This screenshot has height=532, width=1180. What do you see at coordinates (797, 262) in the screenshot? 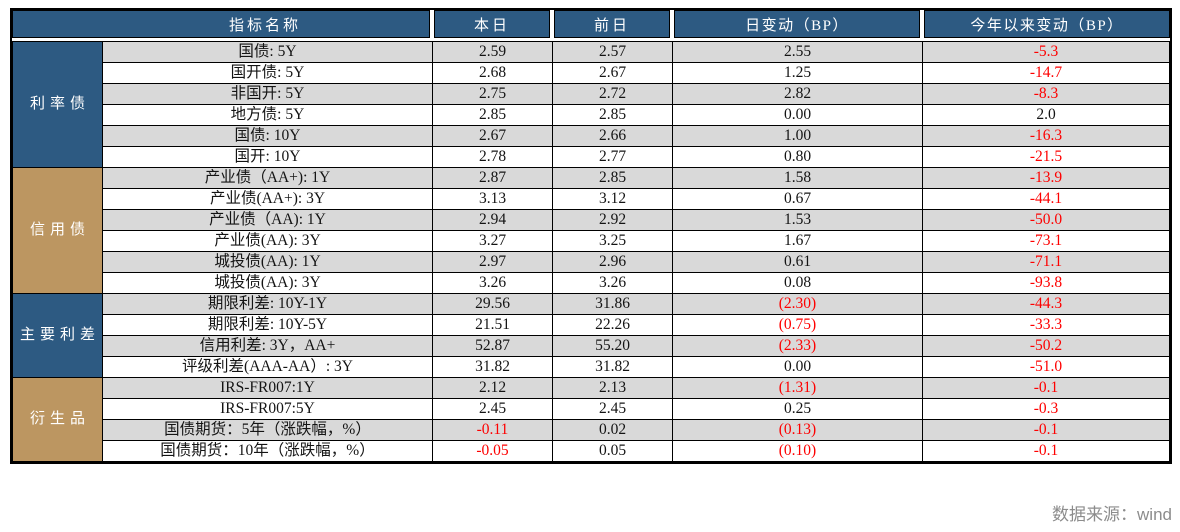
I see `day-change-cell: 0.61` at bounding box center [797, 262].